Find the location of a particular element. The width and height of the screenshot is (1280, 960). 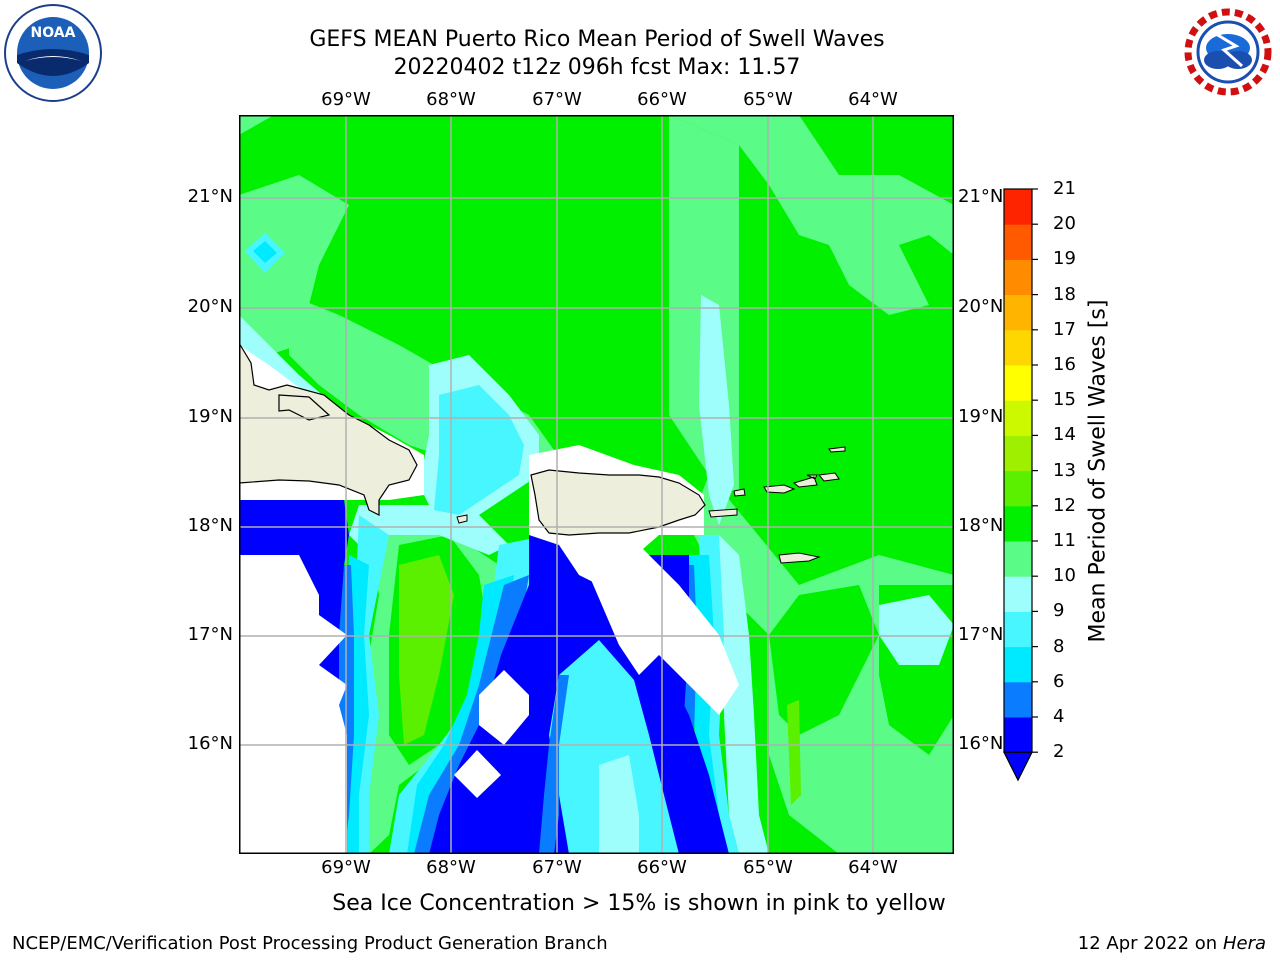

field-9-10-northwest is located at coordinates (294, 240).